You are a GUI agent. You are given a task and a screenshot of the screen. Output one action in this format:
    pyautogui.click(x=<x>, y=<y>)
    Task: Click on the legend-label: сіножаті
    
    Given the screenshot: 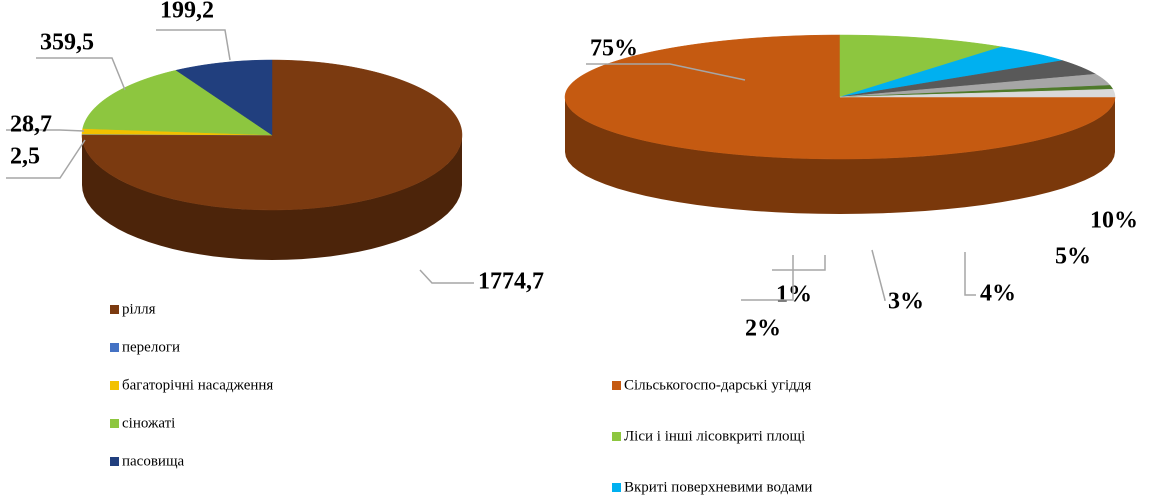 What is the action you would take?
    pyautogui.click(x=148, y=423)
    